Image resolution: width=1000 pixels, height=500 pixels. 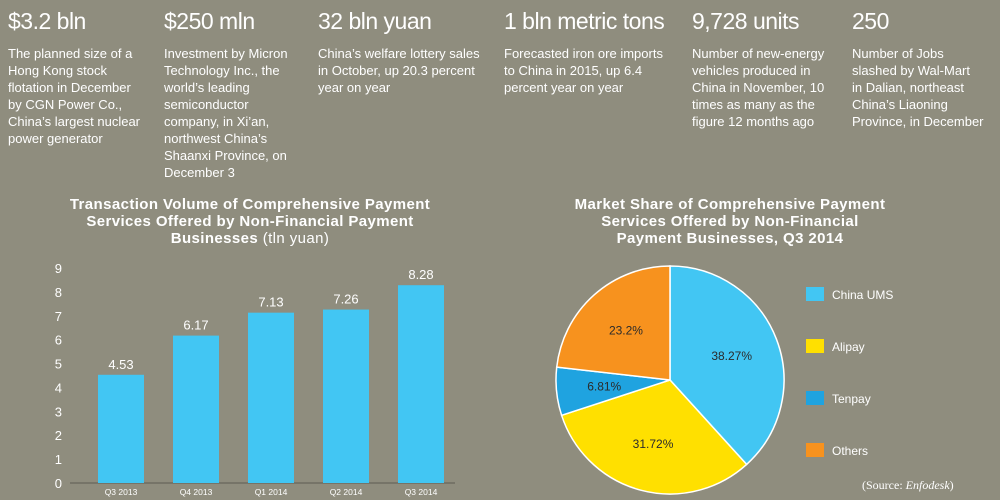 I want to click on fact-number: $3.2 bln, so click(x=47, y=21).